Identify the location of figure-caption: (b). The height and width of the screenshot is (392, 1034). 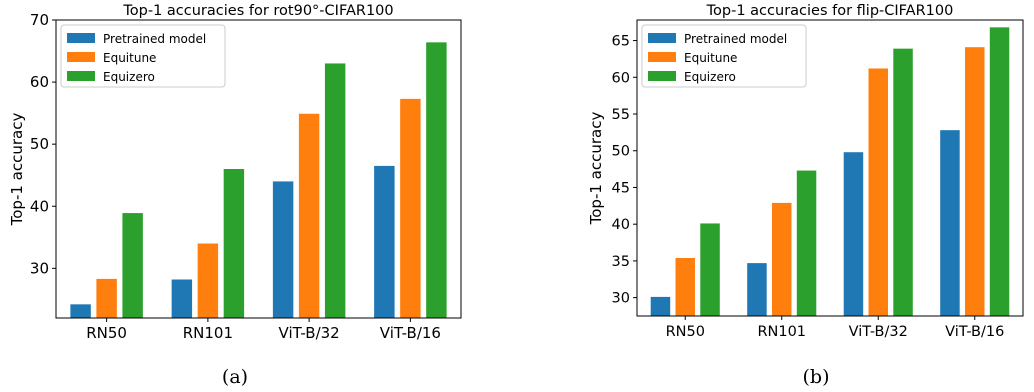
(816, 377).